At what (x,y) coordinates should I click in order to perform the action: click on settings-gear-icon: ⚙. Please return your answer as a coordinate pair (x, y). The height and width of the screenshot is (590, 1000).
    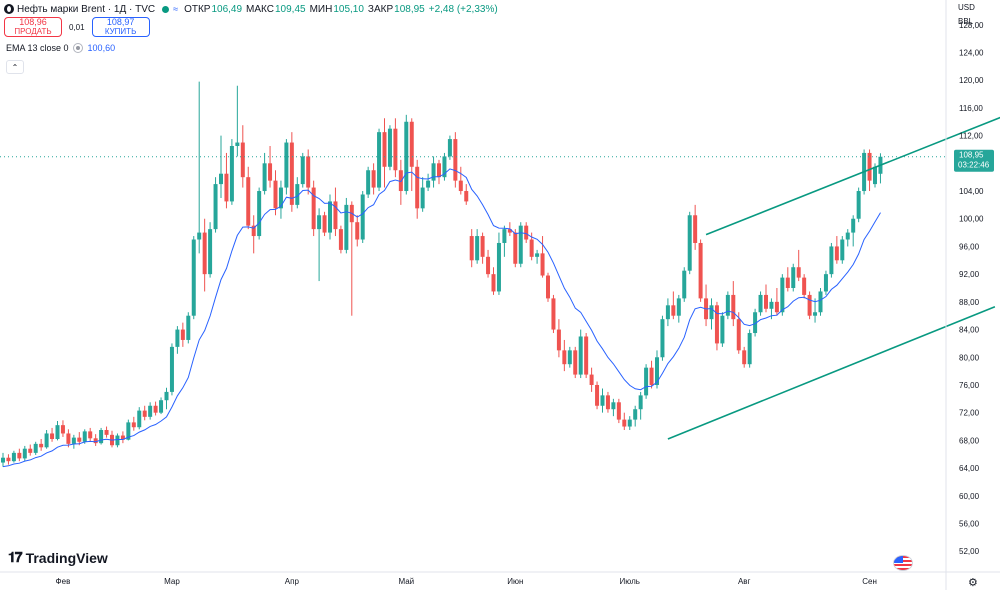
    Looking at the image, I should click on (973, 583).